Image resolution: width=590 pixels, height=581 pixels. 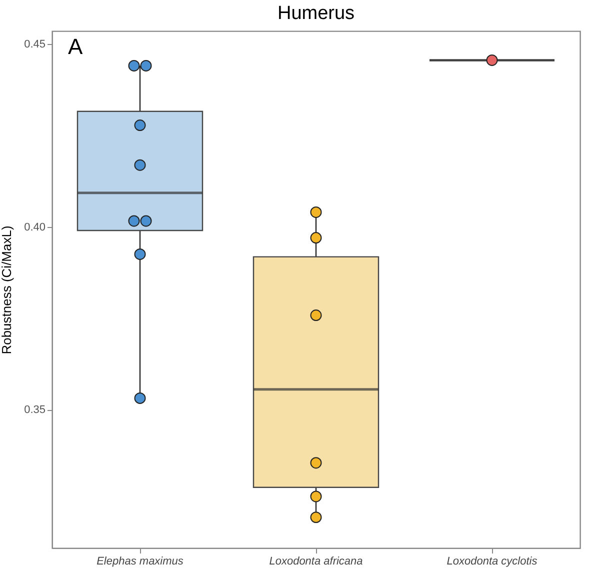 I want to click on chart-title: Humerus, so click(x=316, y=13).